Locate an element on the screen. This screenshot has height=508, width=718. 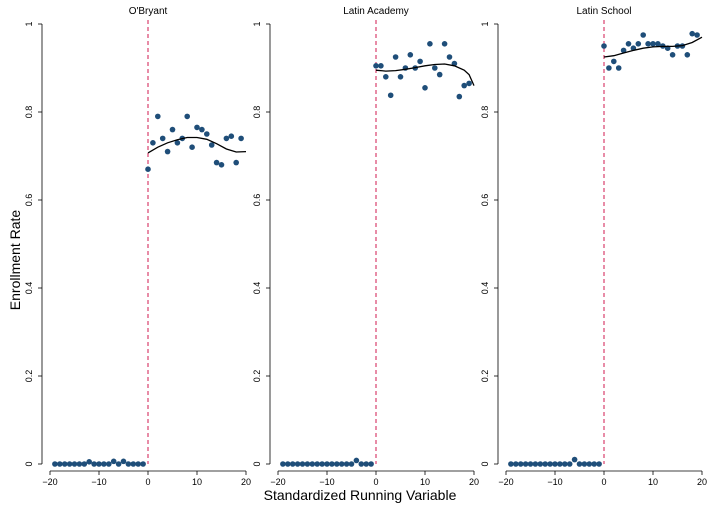
y-axis-title: Enrollment Rate is located at coordinates (15, 260).